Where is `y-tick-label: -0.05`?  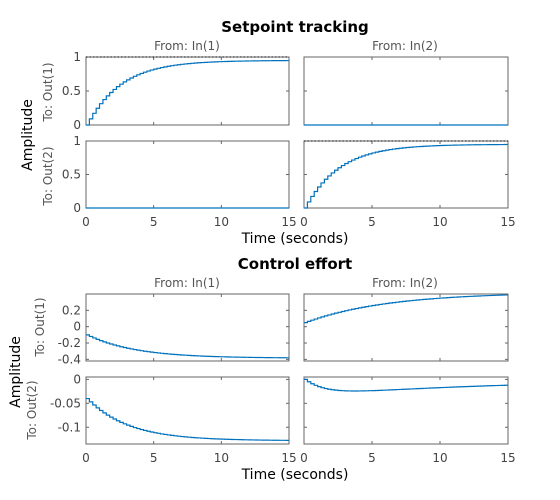 y-tick-label: -0.05 is located at coordinates (65, 403).